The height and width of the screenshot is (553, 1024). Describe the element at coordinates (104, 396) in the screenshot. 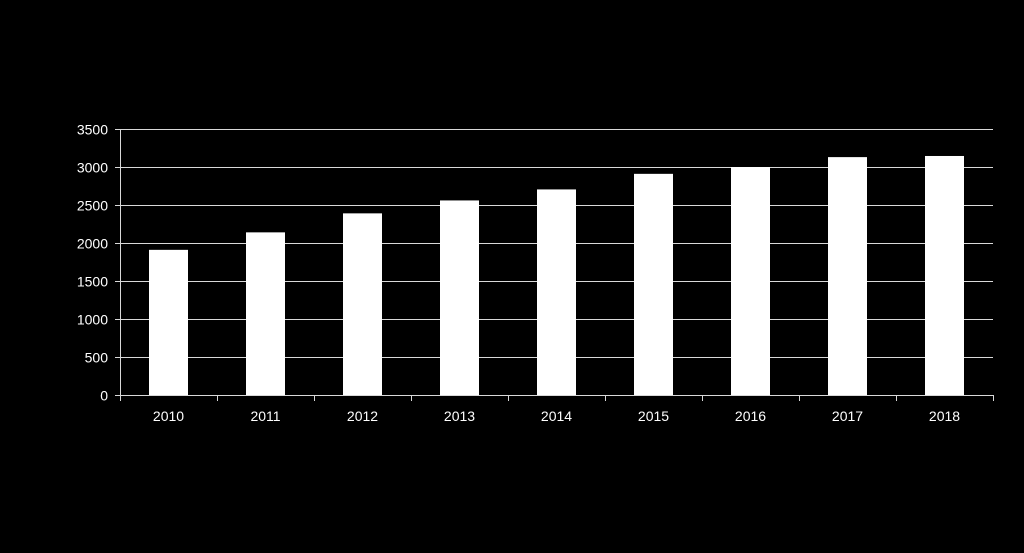

I see `y-tick-label: 0` at that location.